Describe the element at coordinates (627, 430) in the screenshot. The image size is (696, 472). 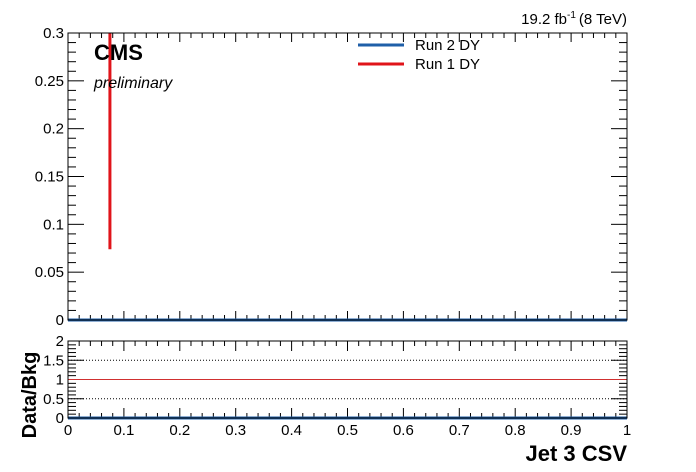
I see `ratio-x-tick-label: 1` at that location.